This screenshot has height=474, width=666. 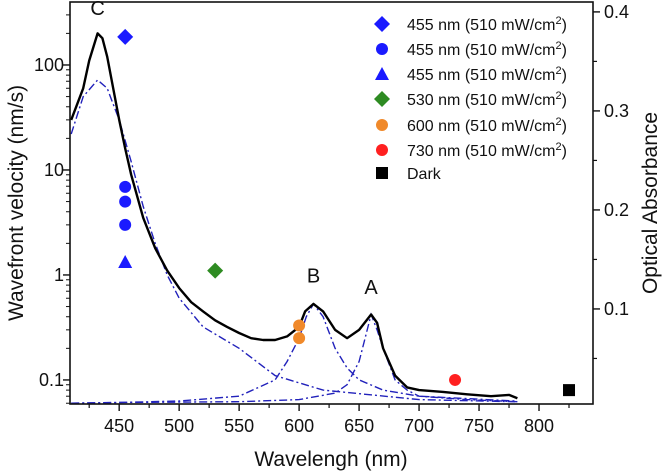 What do you see at coordinates (382, 173) in the screenshot?
I see `legend-marker-square` at bounding box center [382, 173].